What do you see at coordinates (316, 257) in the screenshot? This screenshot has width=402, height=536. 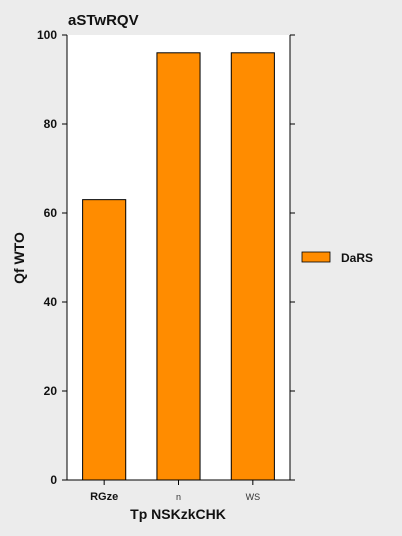 I see `legend-swatch` at bounding box center [316, 257].